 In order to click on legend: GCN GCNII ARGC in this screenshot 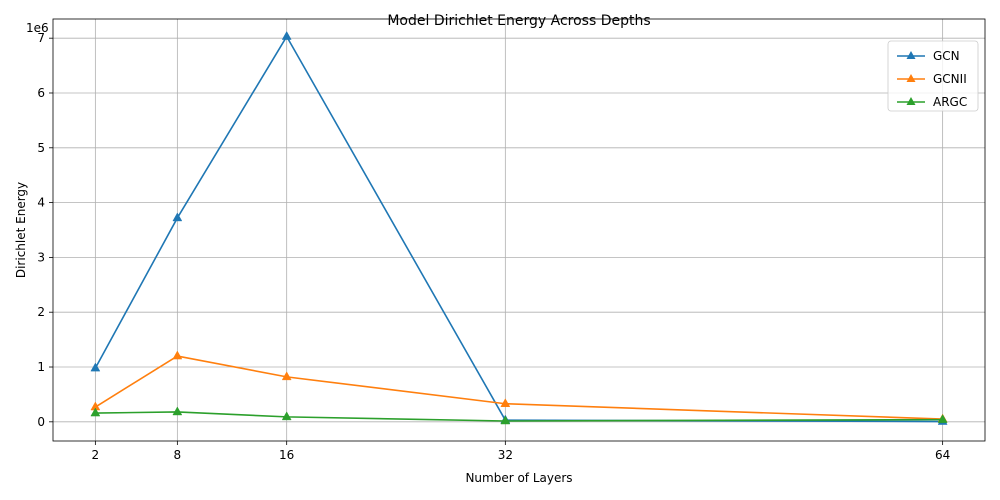, I will do `click(933, 76)`.